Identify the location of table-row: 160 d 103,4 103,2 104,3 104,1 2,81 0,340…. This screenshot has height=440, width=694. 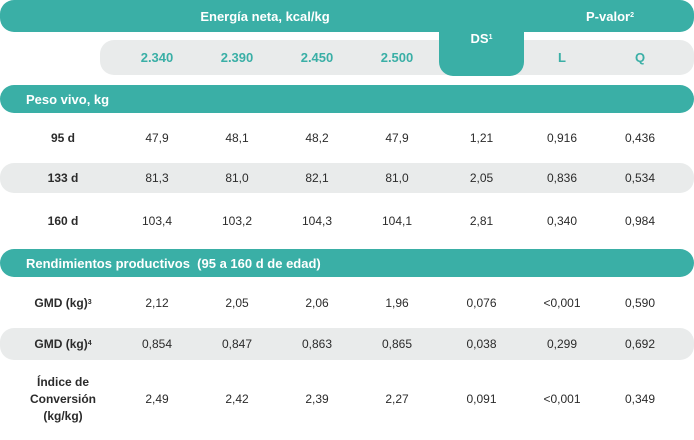
(347, 221).